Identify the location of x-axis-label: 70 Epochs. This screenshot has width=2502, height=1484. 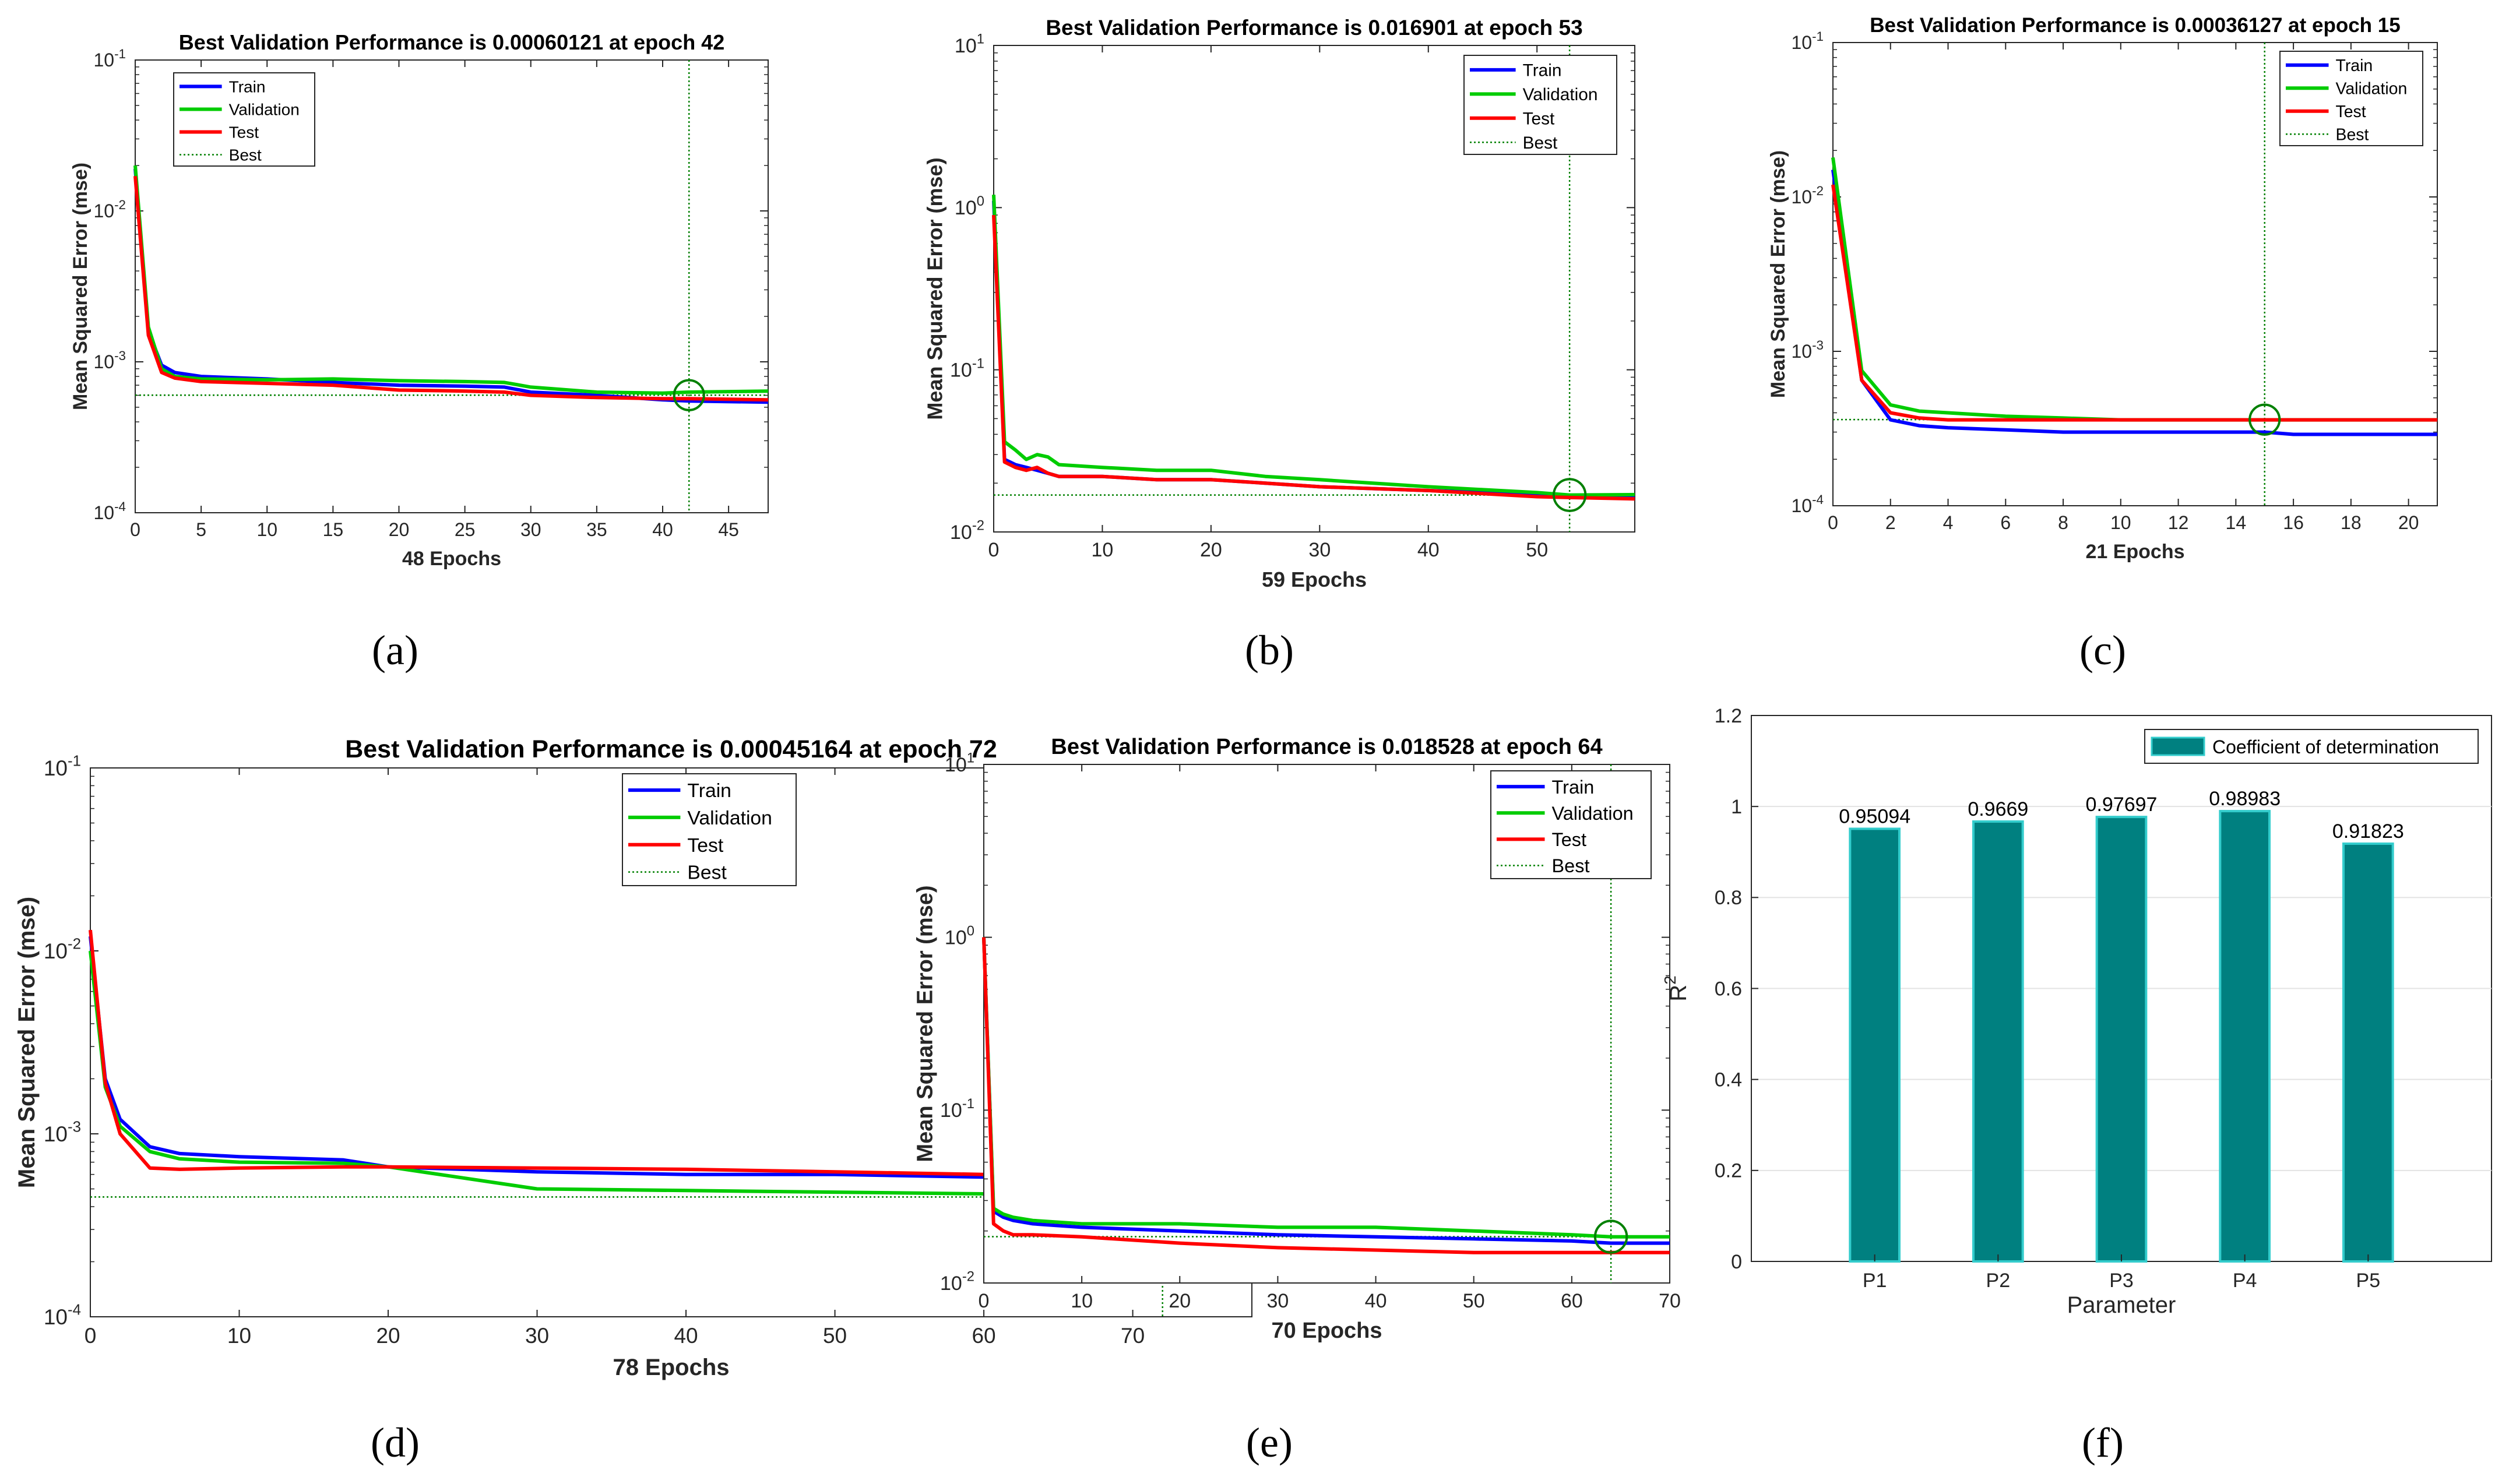
(1326, 1331).